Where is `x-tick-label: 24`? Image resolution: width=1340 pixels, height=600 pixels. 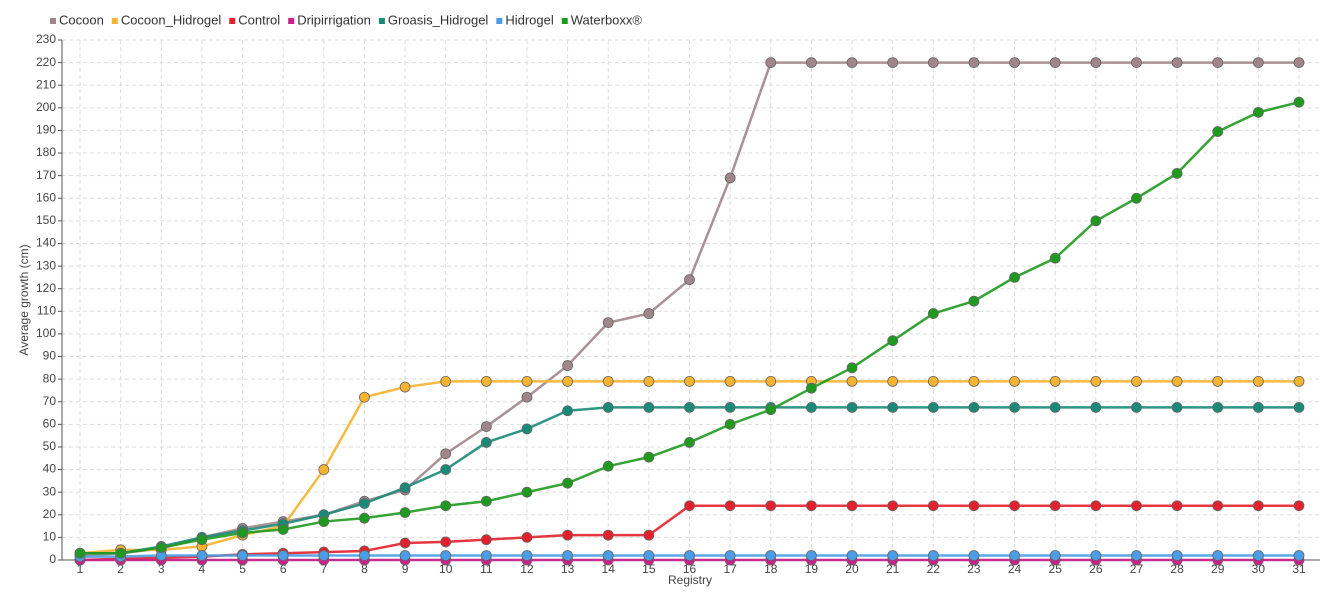 x-tick-label: 24 is located at coordinates (1015, 569).